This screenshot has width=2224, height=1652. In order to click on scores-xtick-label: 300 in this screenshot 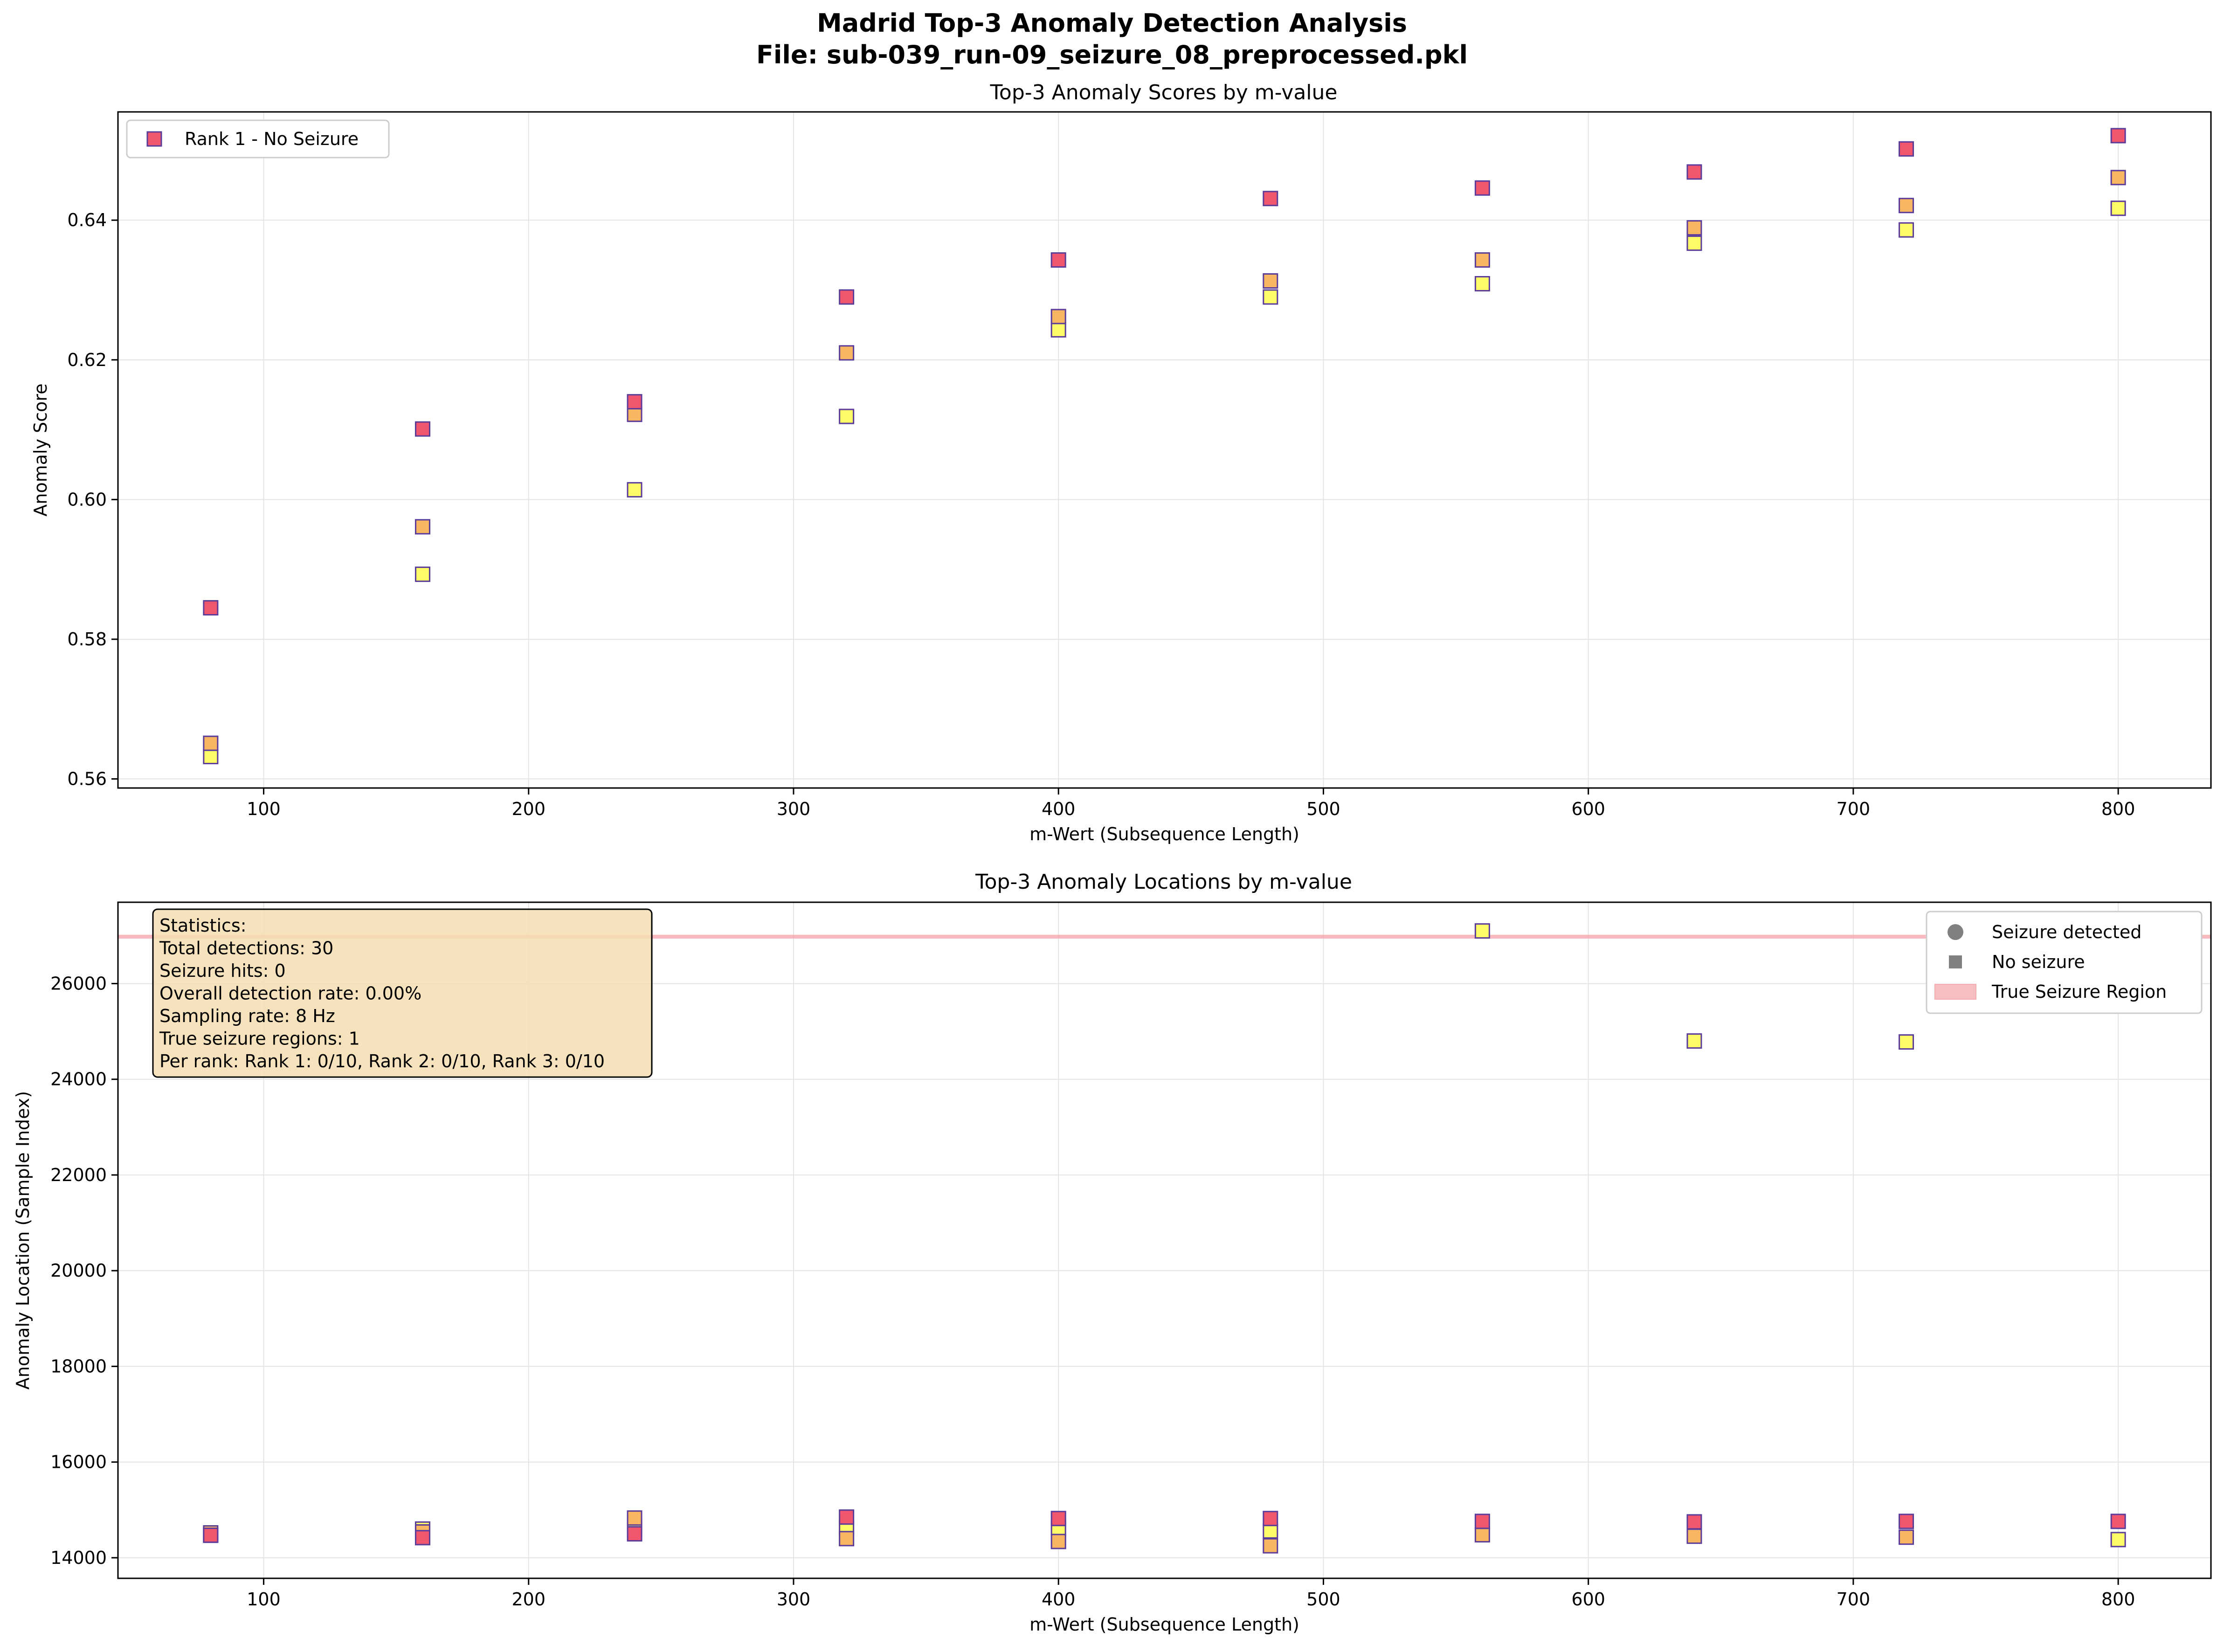, I will do `click(794, 809)`.